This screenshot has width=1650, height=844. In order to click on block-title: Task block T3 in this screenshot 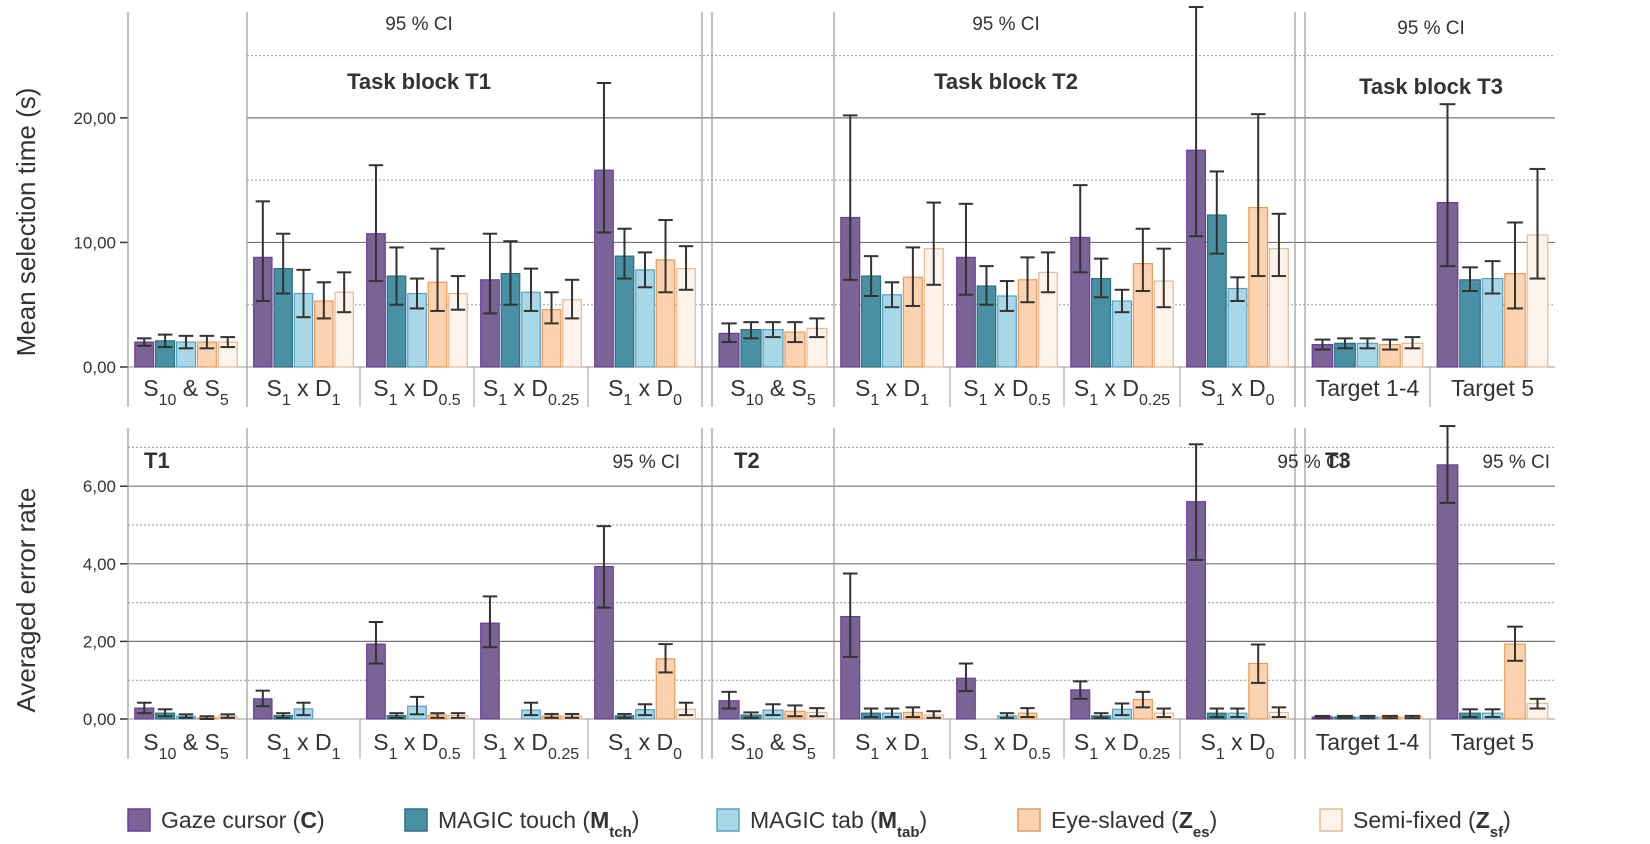, I will do `click(1431, 86)`.